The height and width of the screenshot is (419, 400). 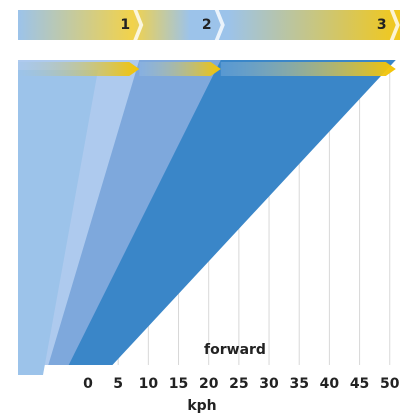 I want to click on x-tick-label: 5, so click(x=118, y=384).